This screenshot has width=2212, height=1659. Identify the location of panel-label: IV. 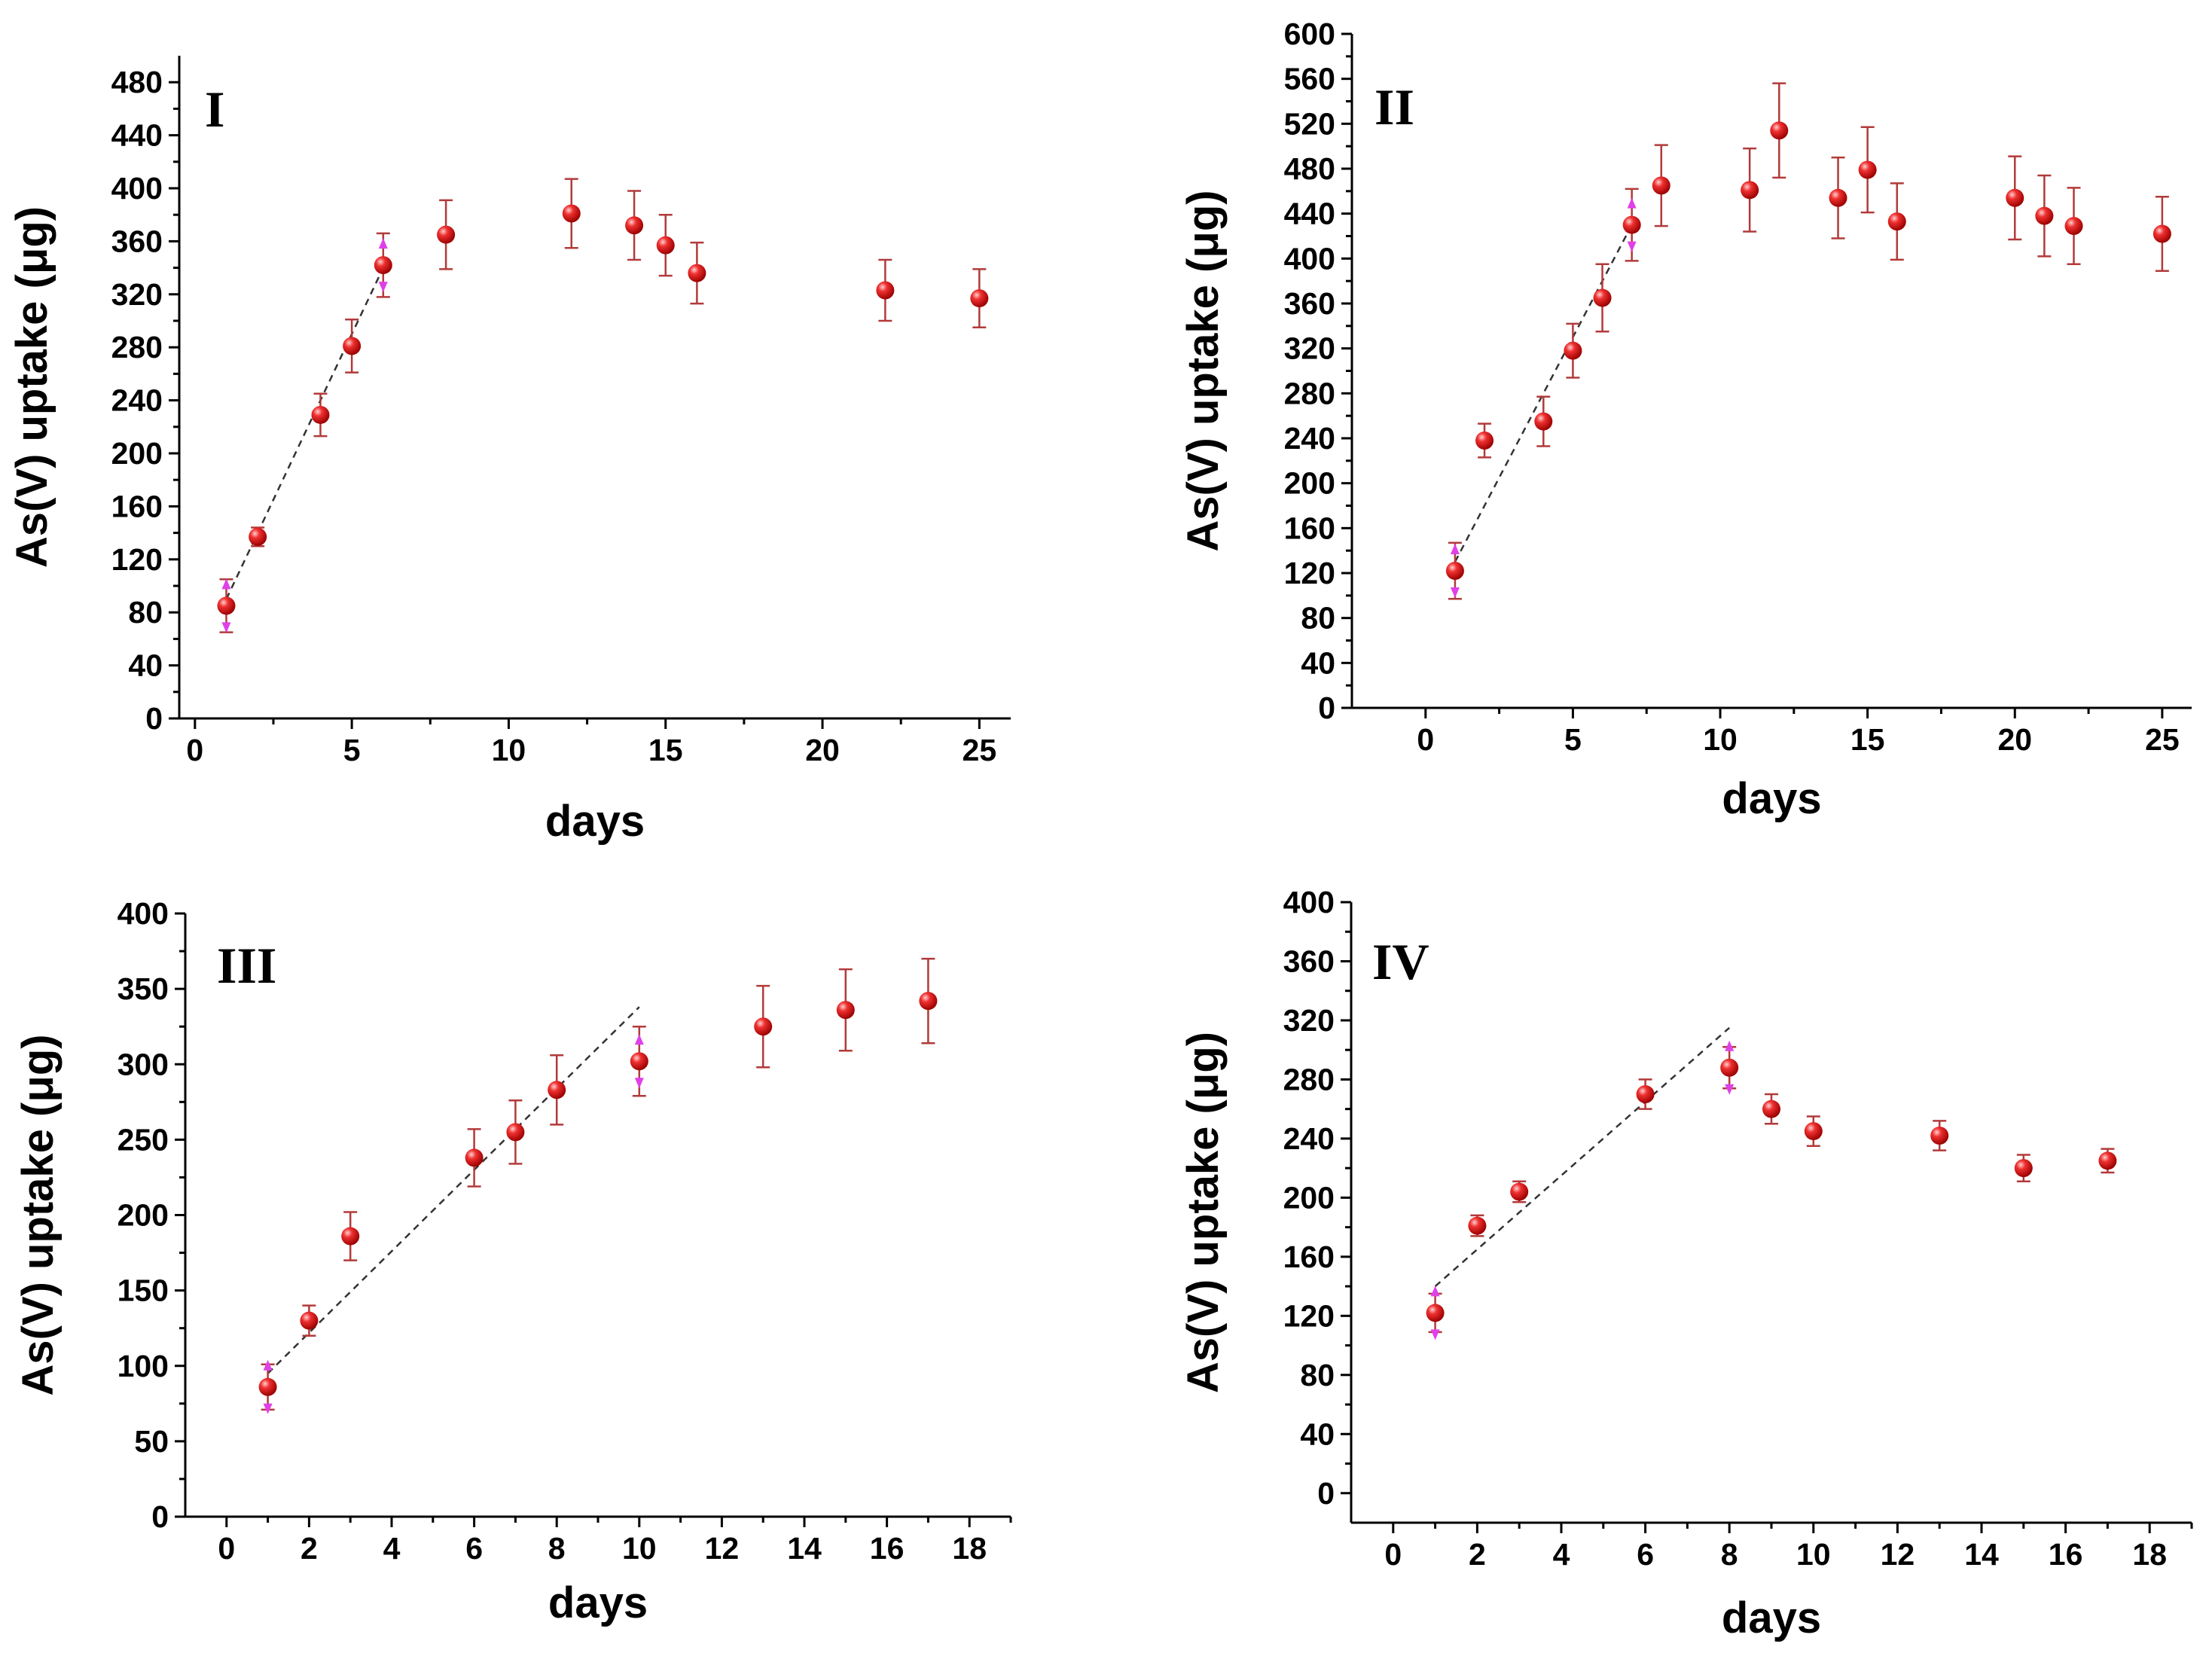
(1400, 961).